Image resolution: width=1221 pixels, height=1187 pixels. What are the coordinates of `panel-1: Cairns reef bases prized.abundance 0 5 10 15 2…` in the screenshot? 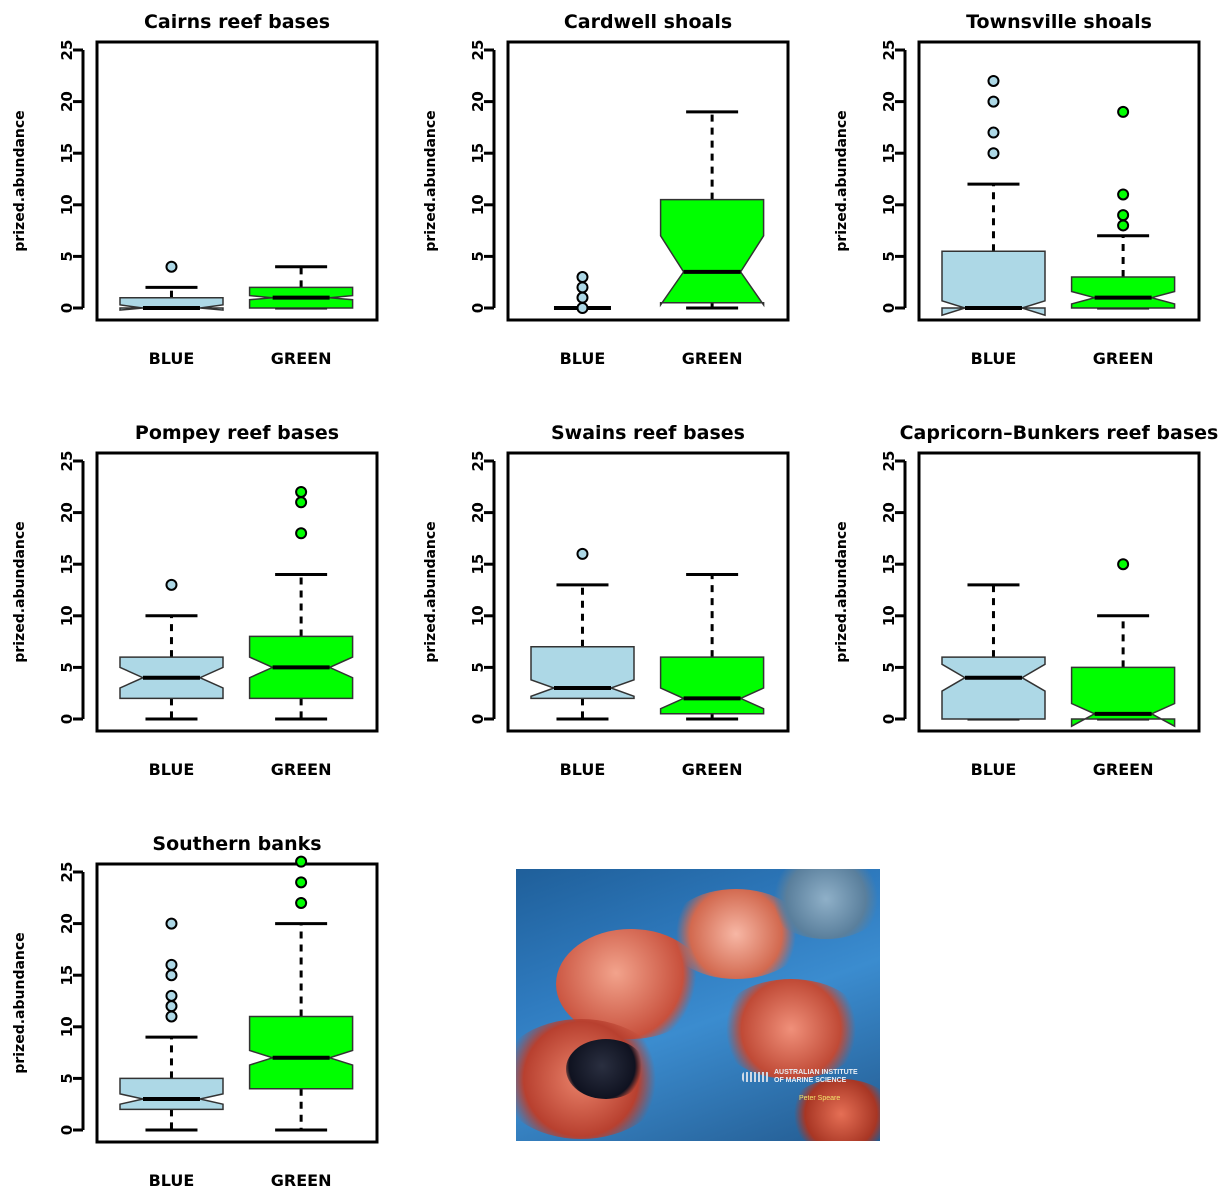 It's located at (195, 189).